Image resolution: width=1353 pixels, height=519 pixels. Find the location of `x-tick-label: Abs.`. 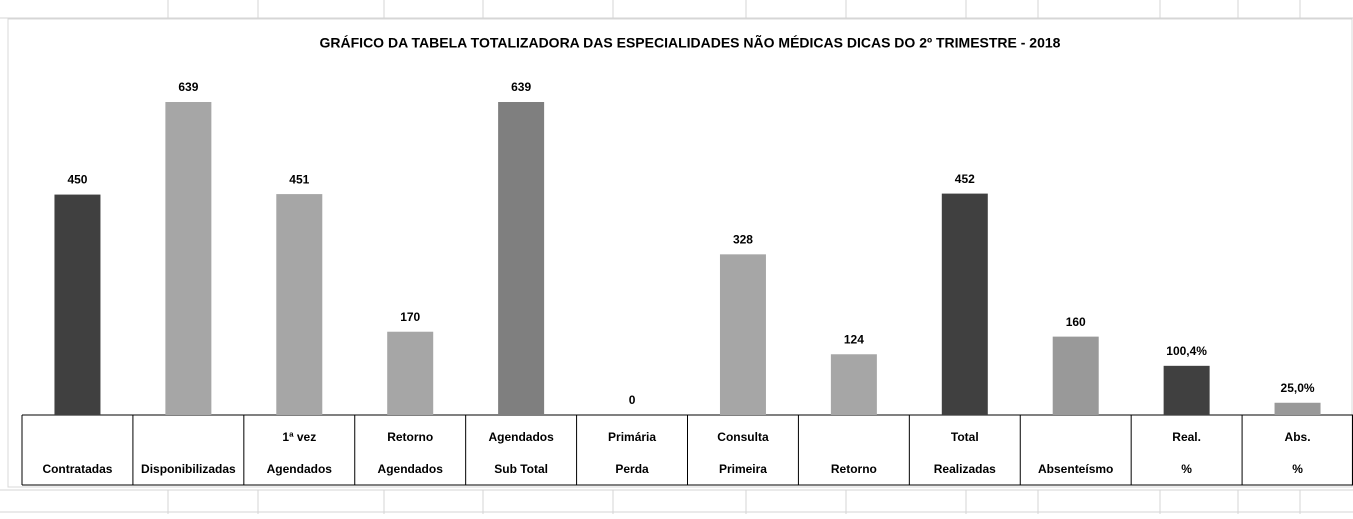

x-tick-label: Abs. is located at coordinates (1298, 437).